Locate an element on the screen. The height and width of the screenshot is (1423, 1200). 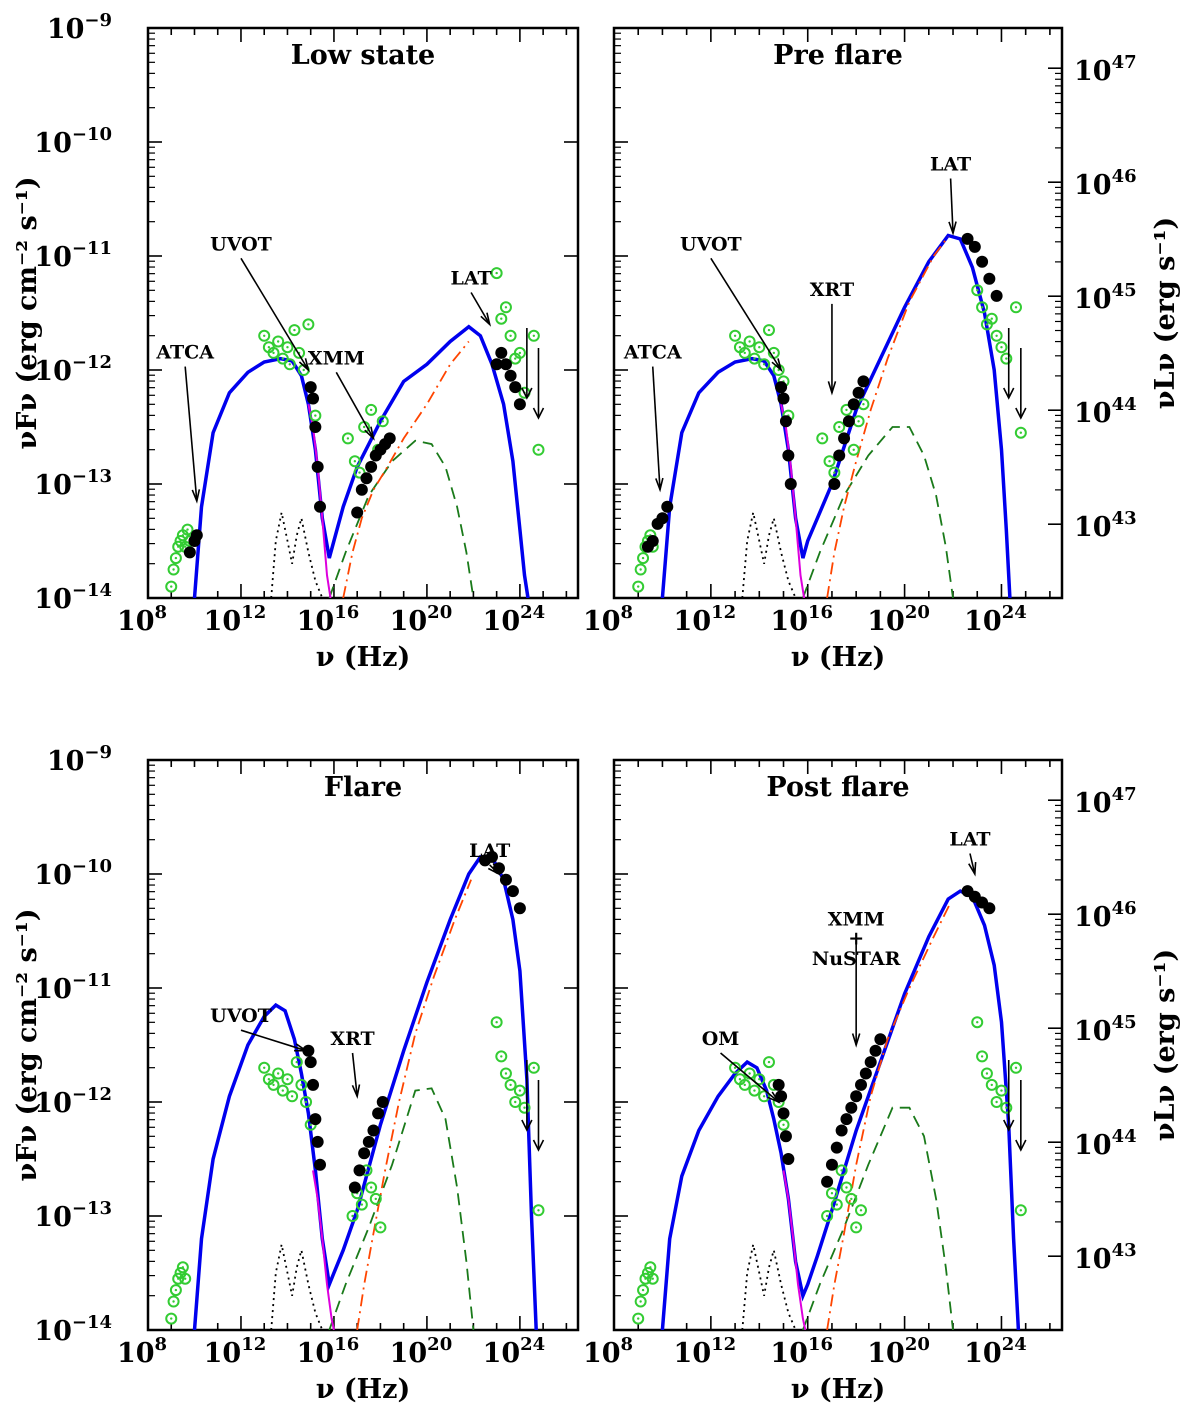
panel-title: Flare is located at coordinates (363, 787).